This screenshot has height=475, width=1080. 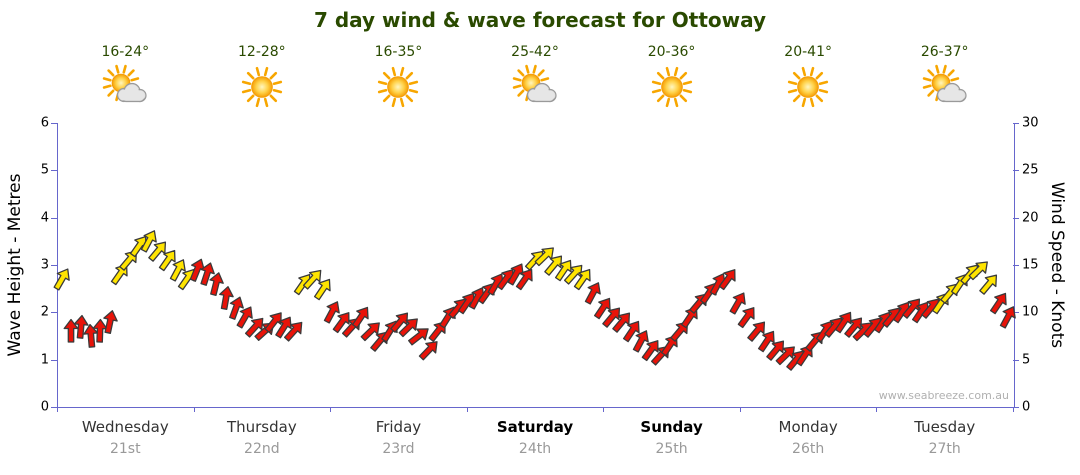 I want to click on left-axis-tick-label: 5, so click(x=44, y=170).